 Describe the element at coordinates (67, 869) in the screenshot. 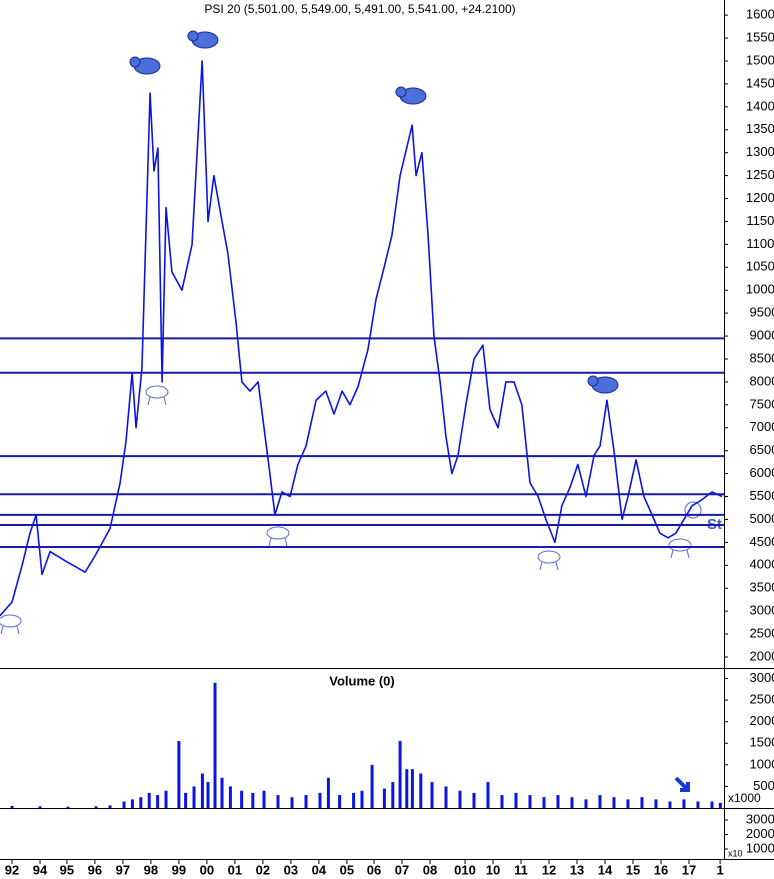

I see `x-tick-label: 95` at that location.